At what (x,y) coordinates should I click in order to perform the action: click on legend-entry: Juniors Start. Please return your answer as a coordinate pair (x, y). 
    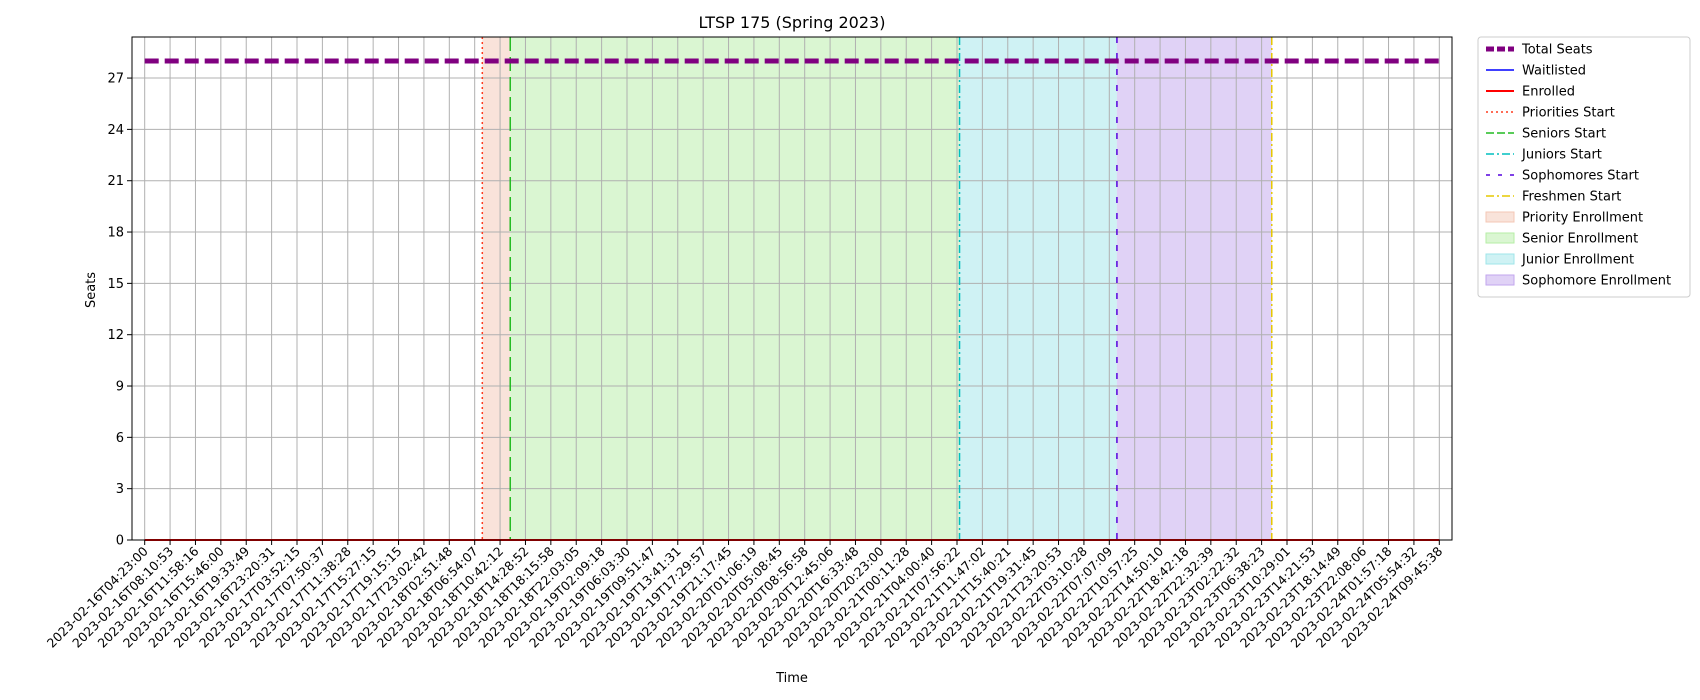
    Looking at the image, I should click on (1561, 155).